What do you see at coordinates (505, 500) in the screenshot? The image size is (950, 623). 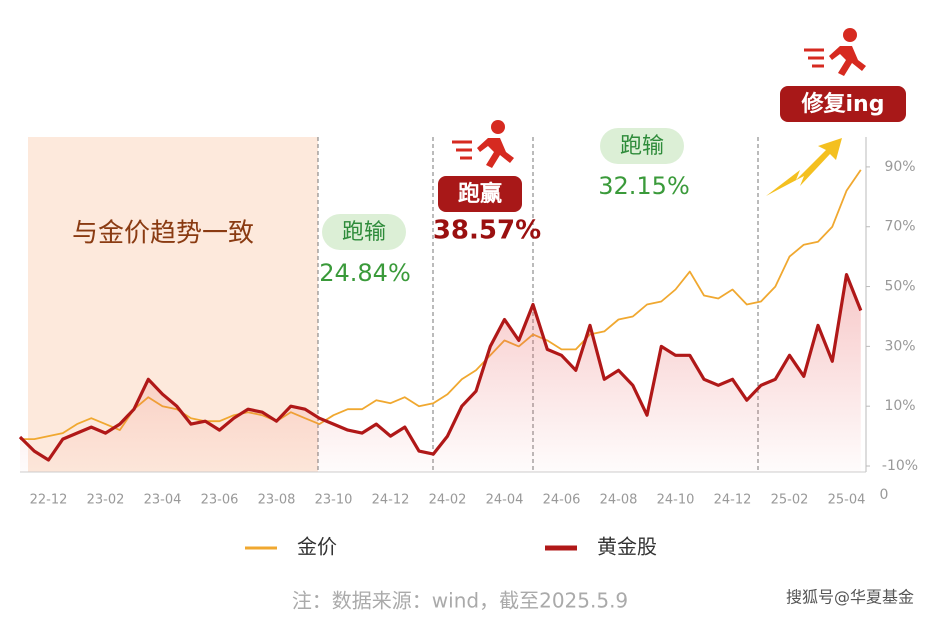 I see `x-tick-label: 24-04` at bounding box center [505, 500].